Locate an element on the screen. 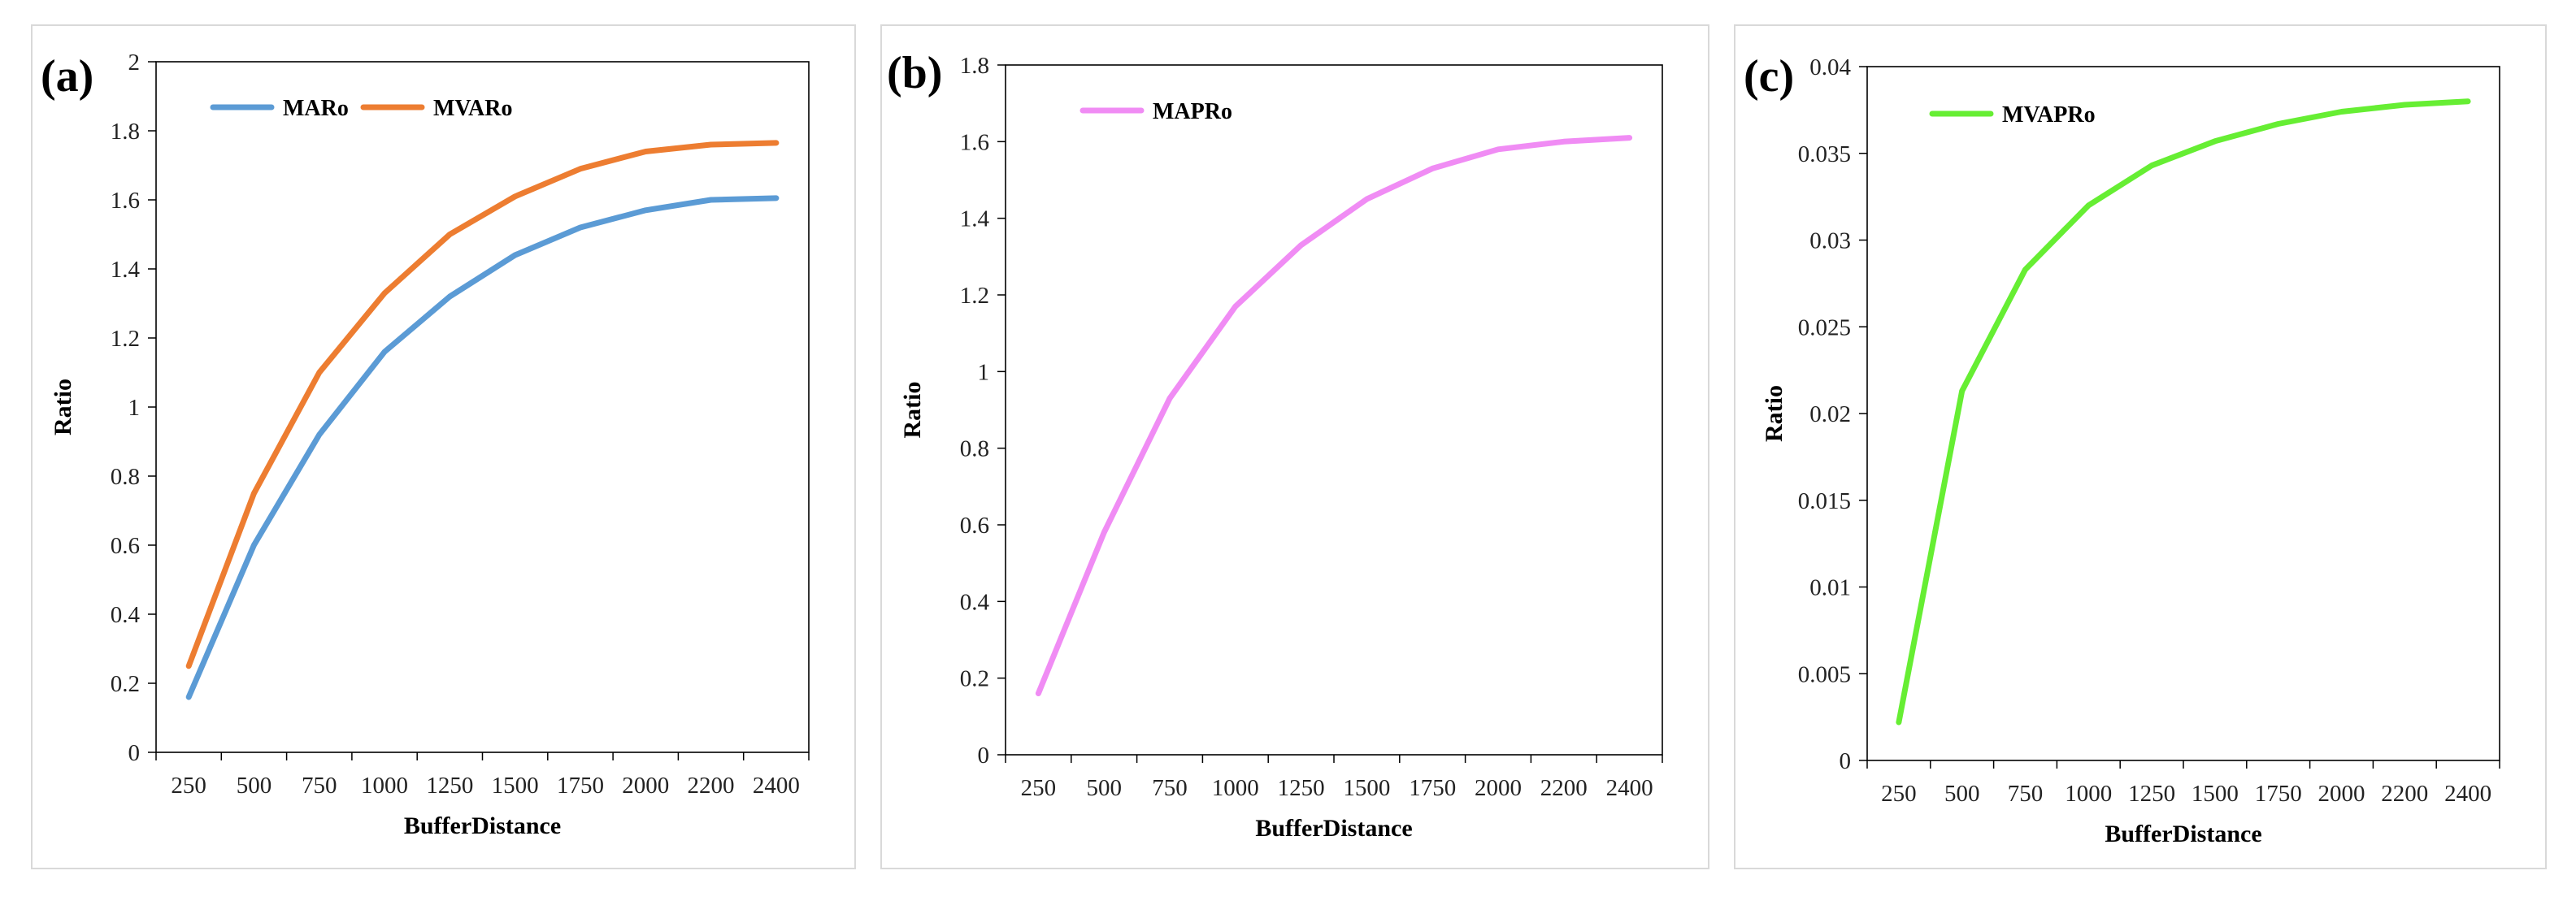 The width and height of the screenshot is (2576, 901). series-line-maro is located at coordinates (482, 447).